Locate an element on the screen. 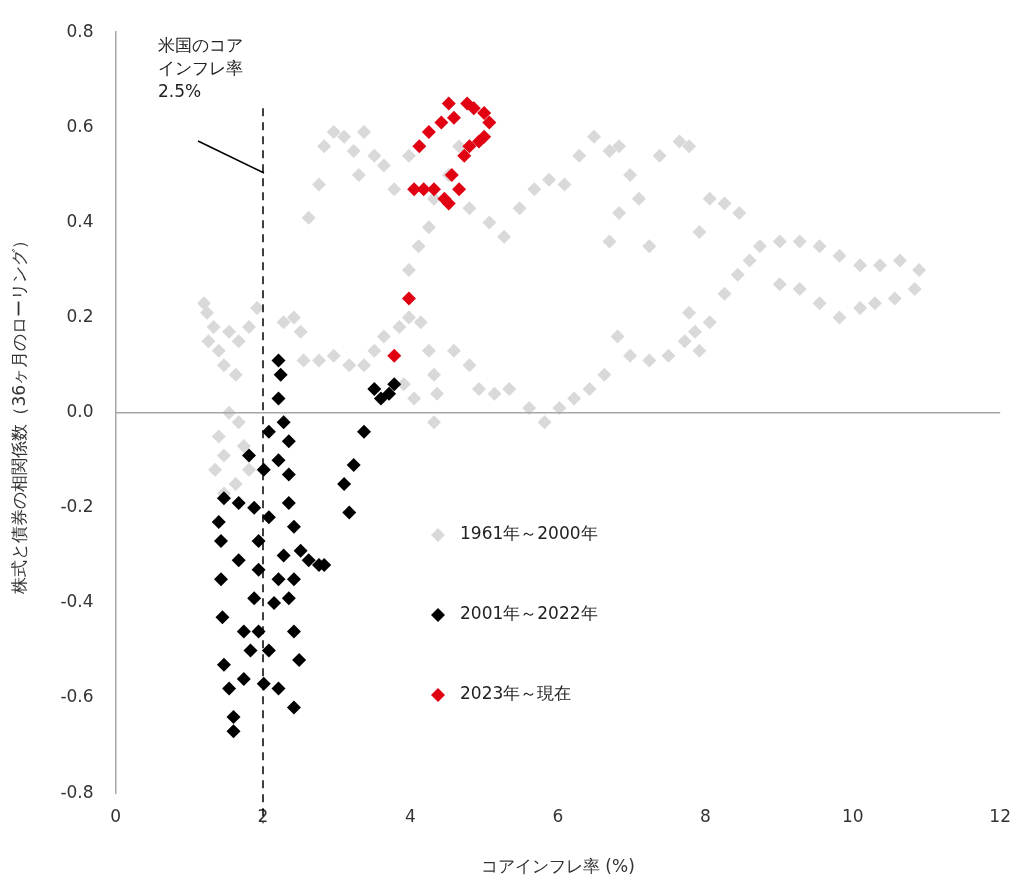 This screenshot has width=1025, height=886. x-tick-label: 10 is located at coordinates (852, 815).